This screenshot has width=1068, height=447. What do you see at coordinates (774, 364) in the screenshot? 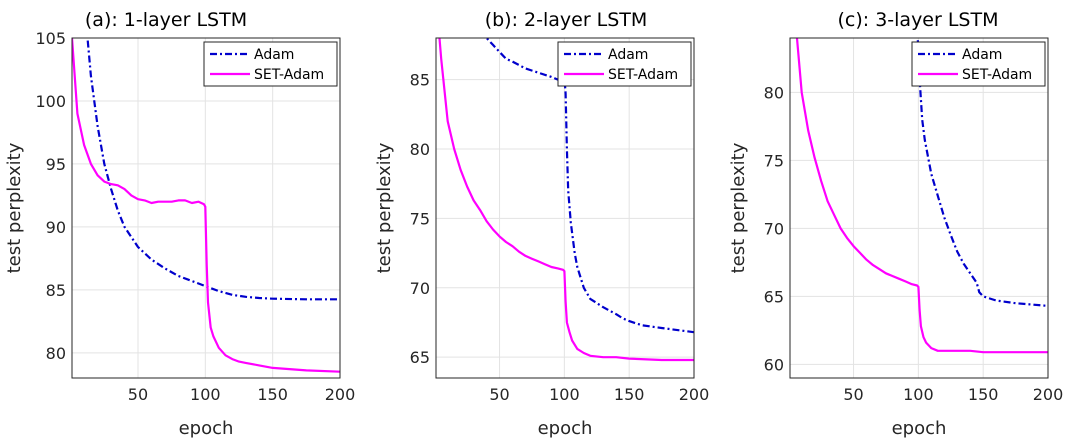
I see `y-tick-label: 60` at bounding box center [774, 364].